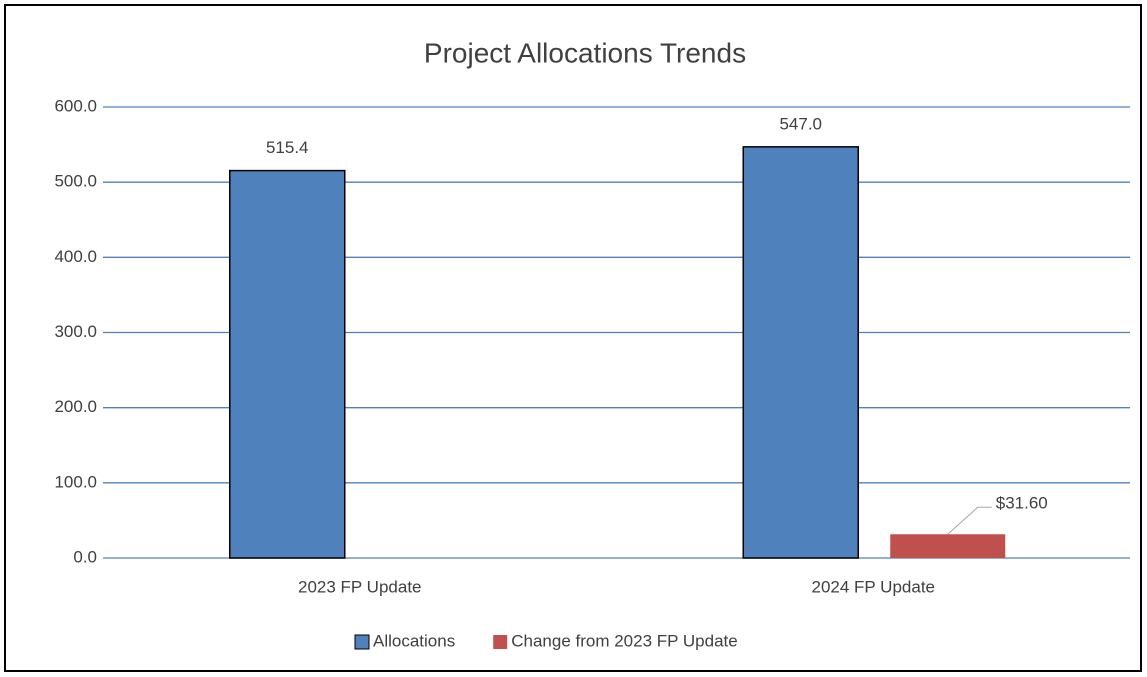 This screenshot has width=1147, height=677. What do you see at coordinates (75, 331) in the screenshot?
I see `y-tick-label: 300.0` at bounding box center [75, 331].